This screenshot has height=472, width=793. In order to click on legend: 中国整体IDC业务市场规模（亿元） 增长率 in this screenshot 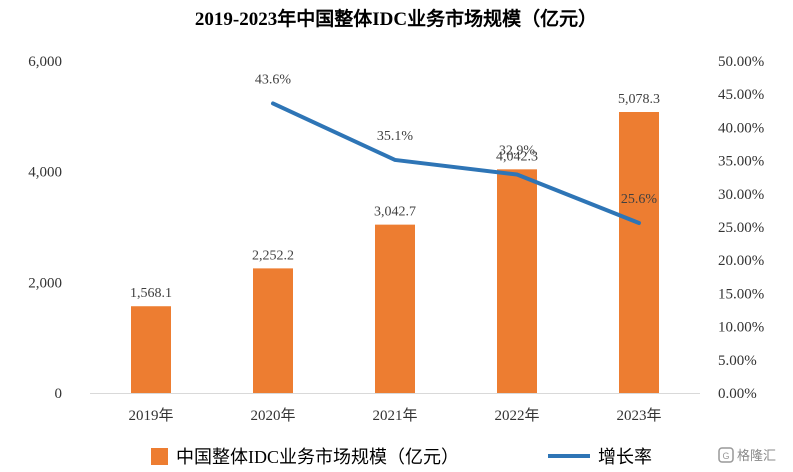, I will do `click(401, 457)`.